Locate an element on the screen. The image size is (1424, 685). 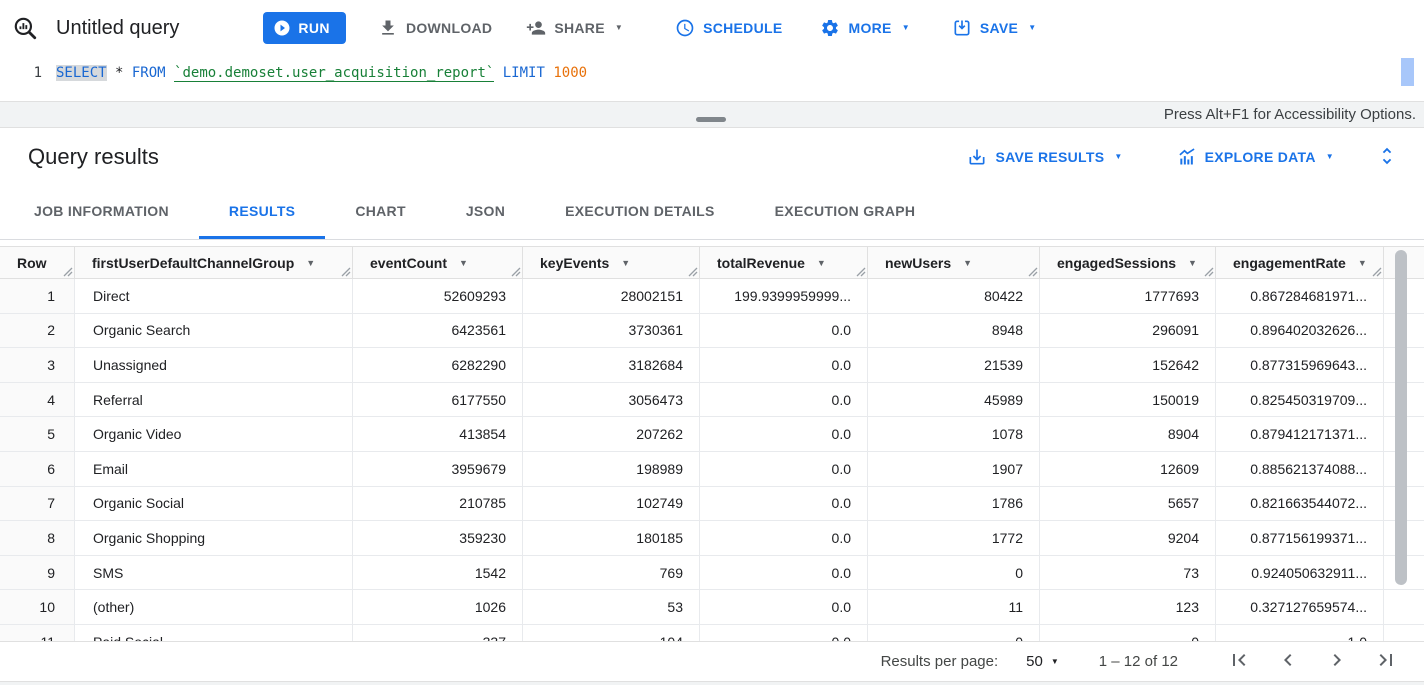
sql-table-reference: `demo.demoset.user_acquisition_report` is located at coordinates (334, 73).